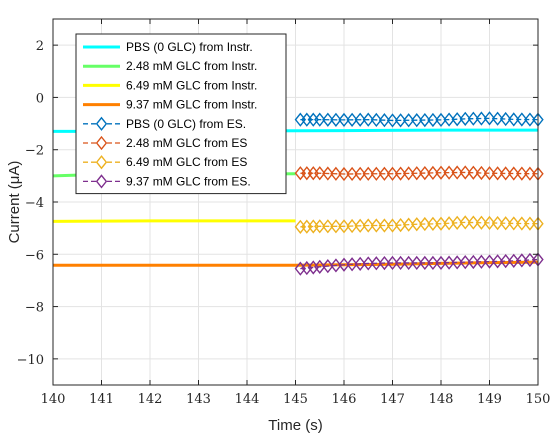  Describe the element at coordinates (150, 399) in the screenshot. I see `x-tick-label: 142` at that location.